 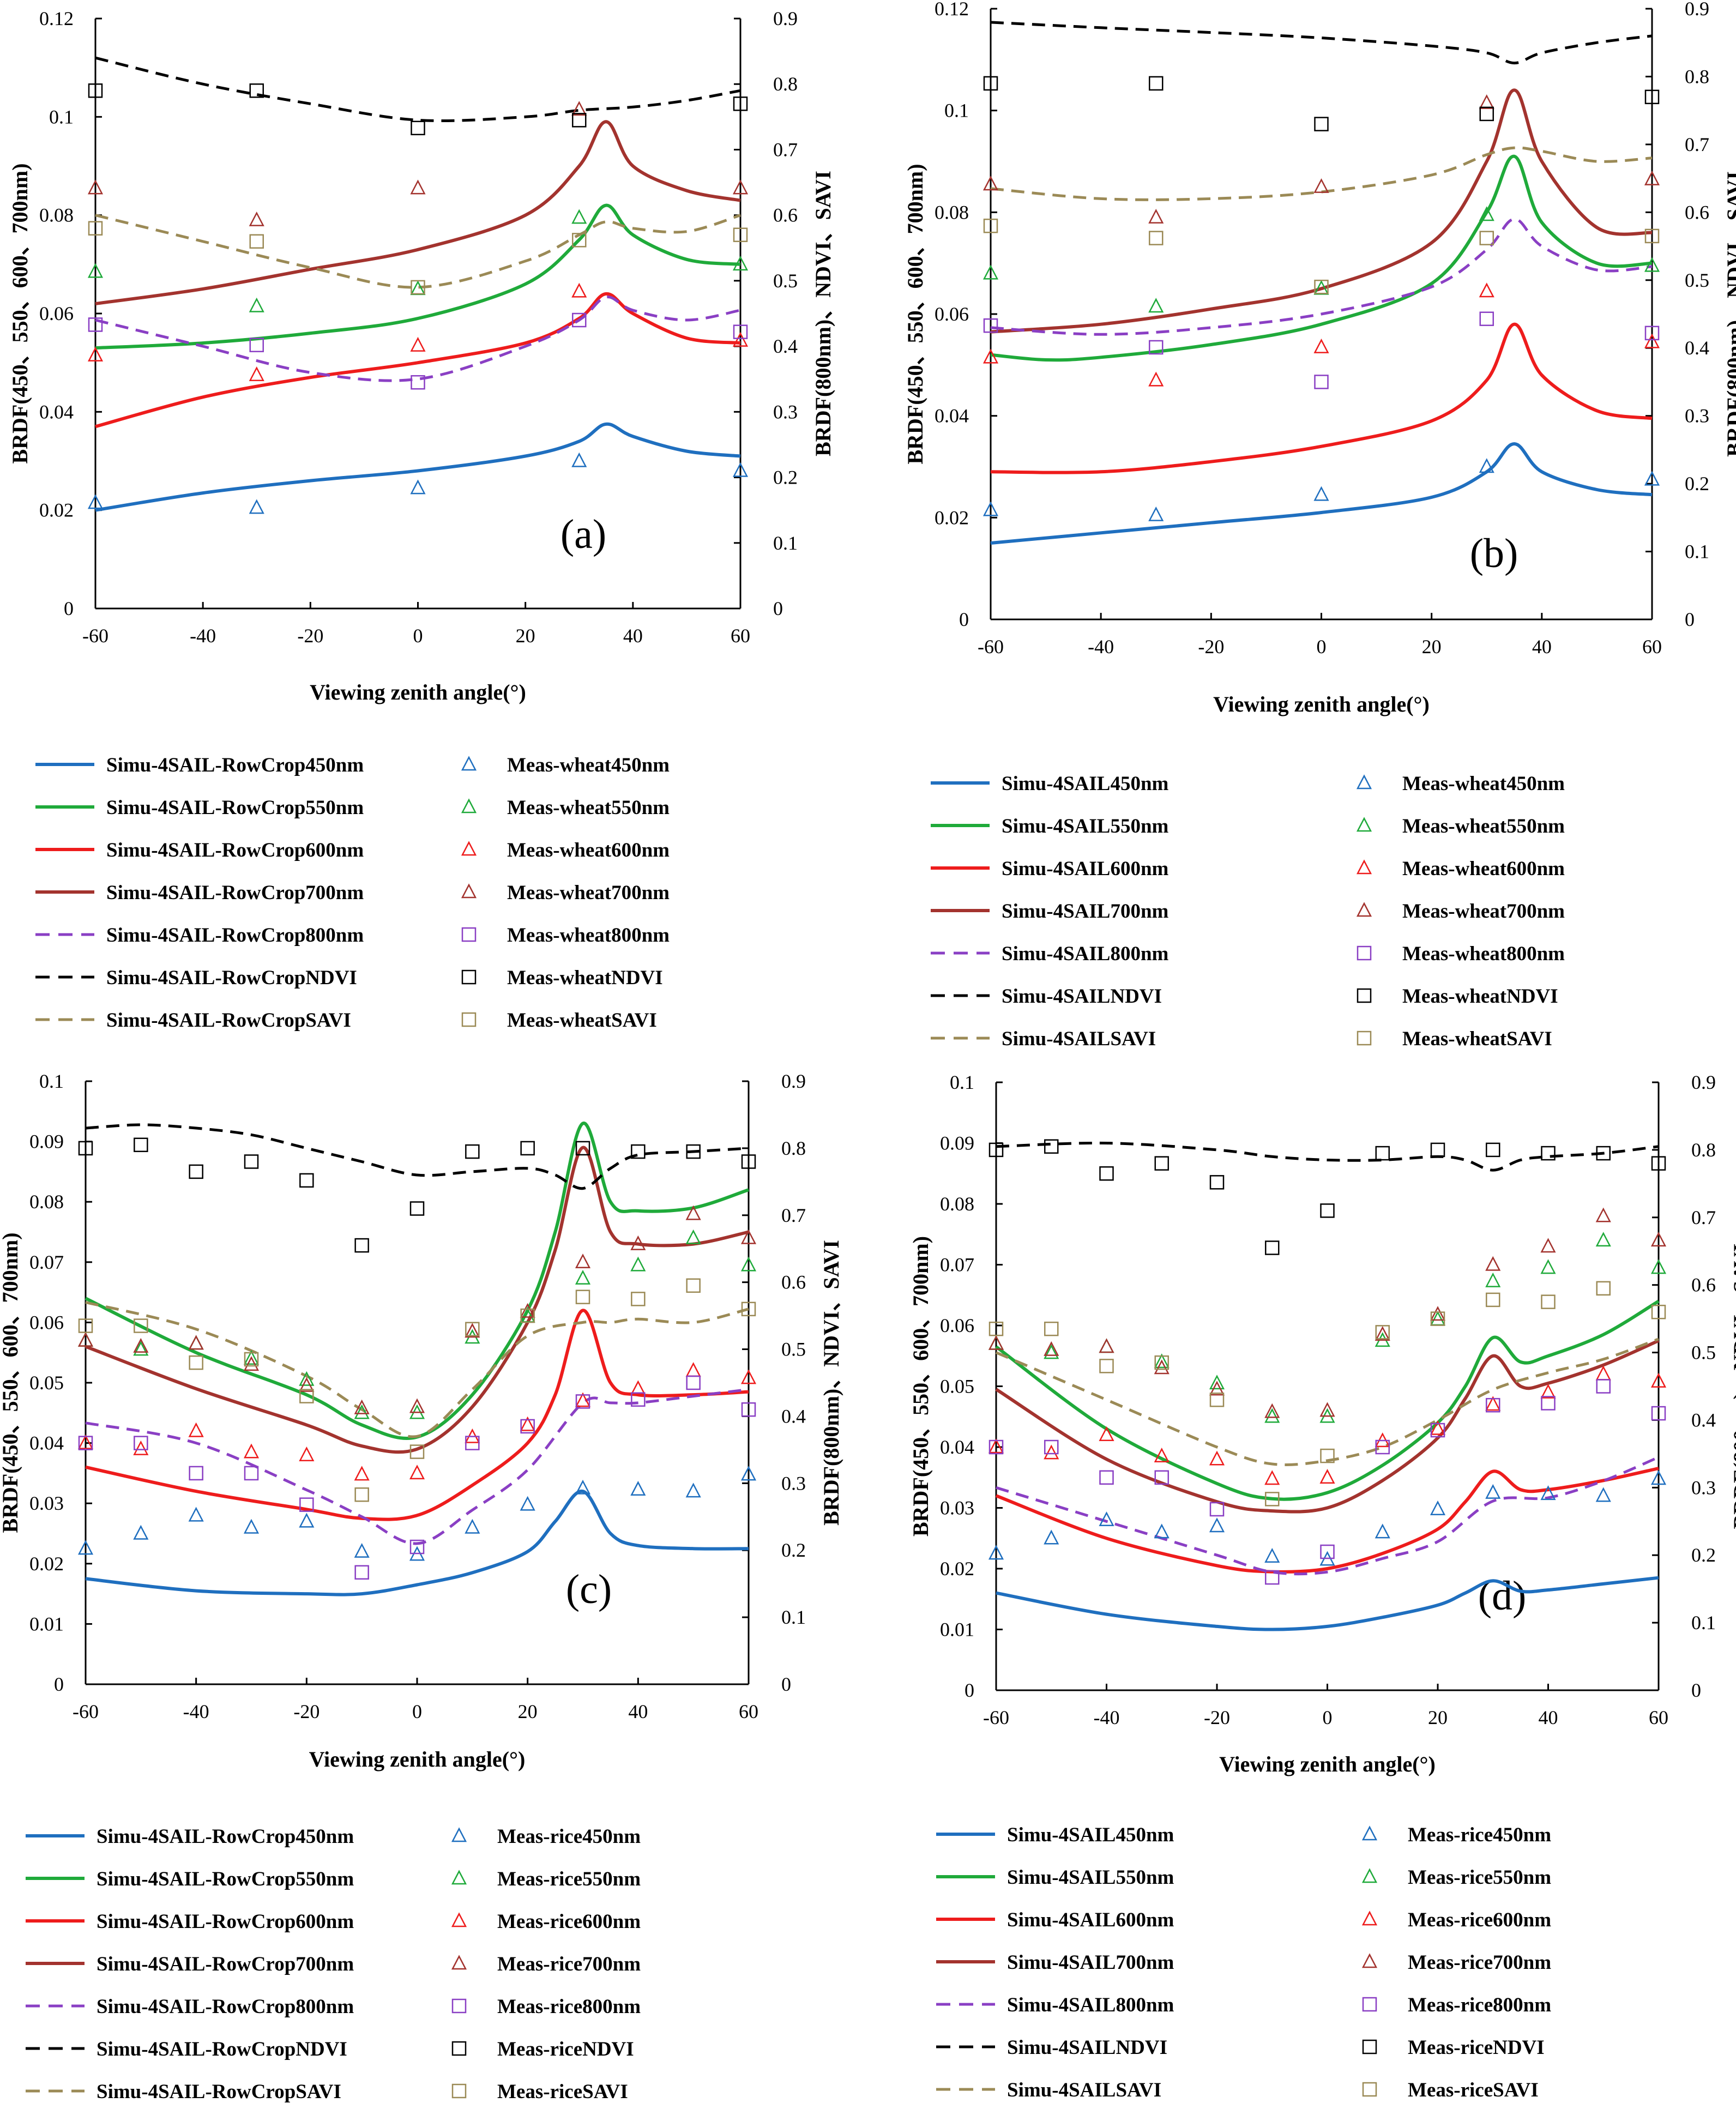 I want to click on legend-entry: Meas-wheat600nm, so click(x=588, y=850).